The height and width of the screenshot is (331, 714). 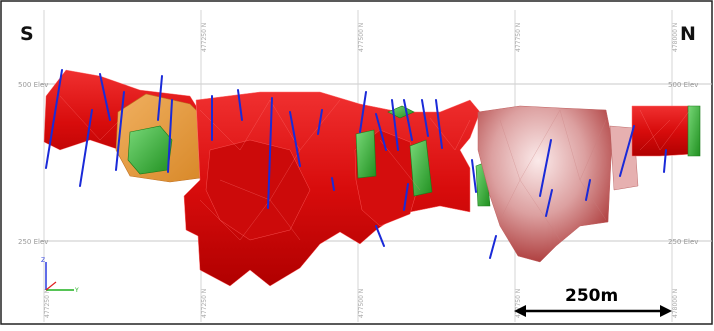 What do you see at coordinates (60, 275) in the screenshot?
I see `axis-triad-icon: Z Y` at bounding box center [60, 275].